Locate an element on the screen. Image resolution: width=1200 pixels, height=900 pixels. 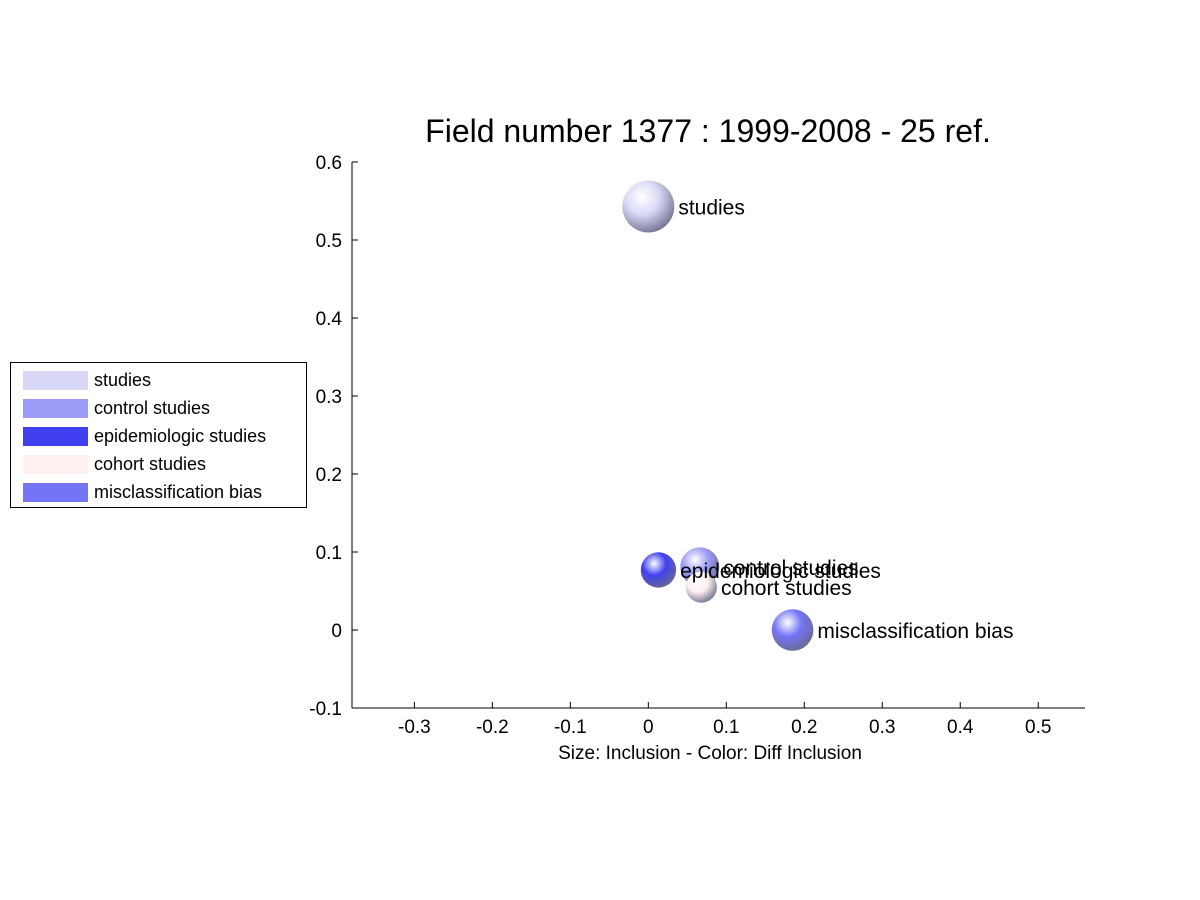
x-tick-label: 0.4 is located at coordinates (960, 727).